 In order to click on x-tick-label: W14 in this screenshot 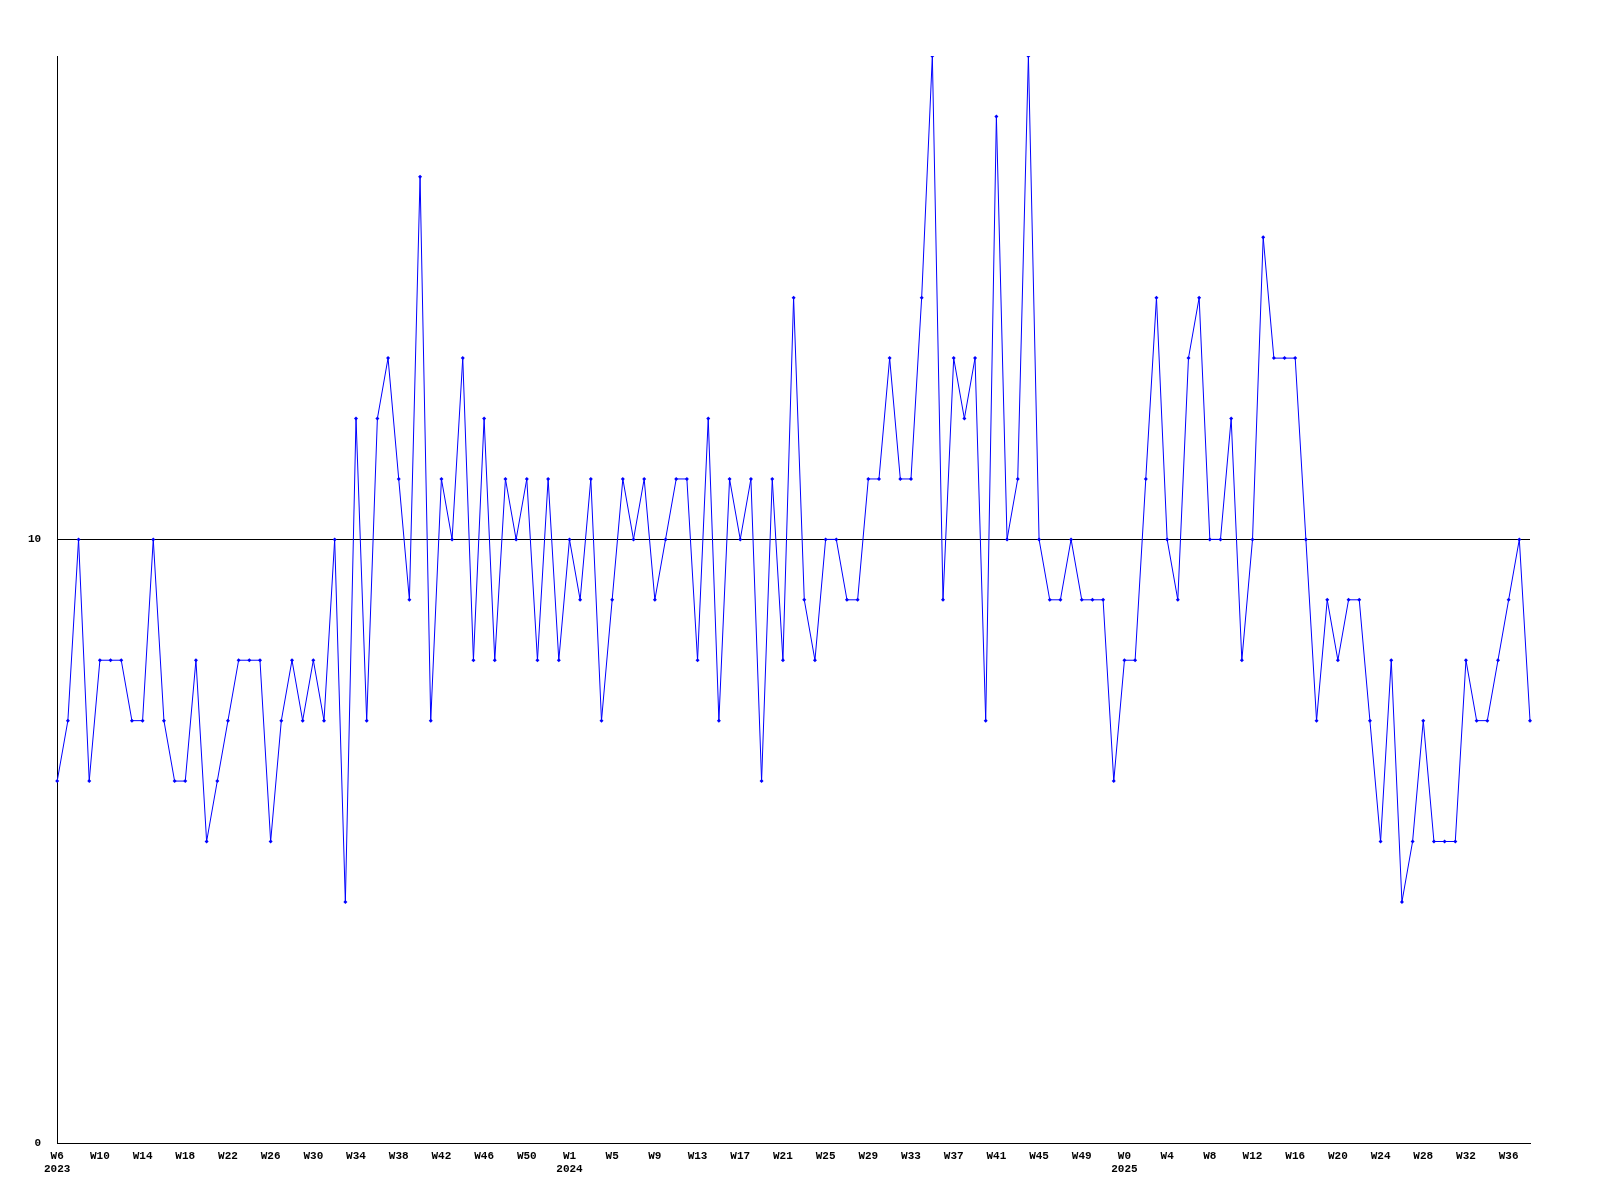, I will do `click(142, 1155)`.